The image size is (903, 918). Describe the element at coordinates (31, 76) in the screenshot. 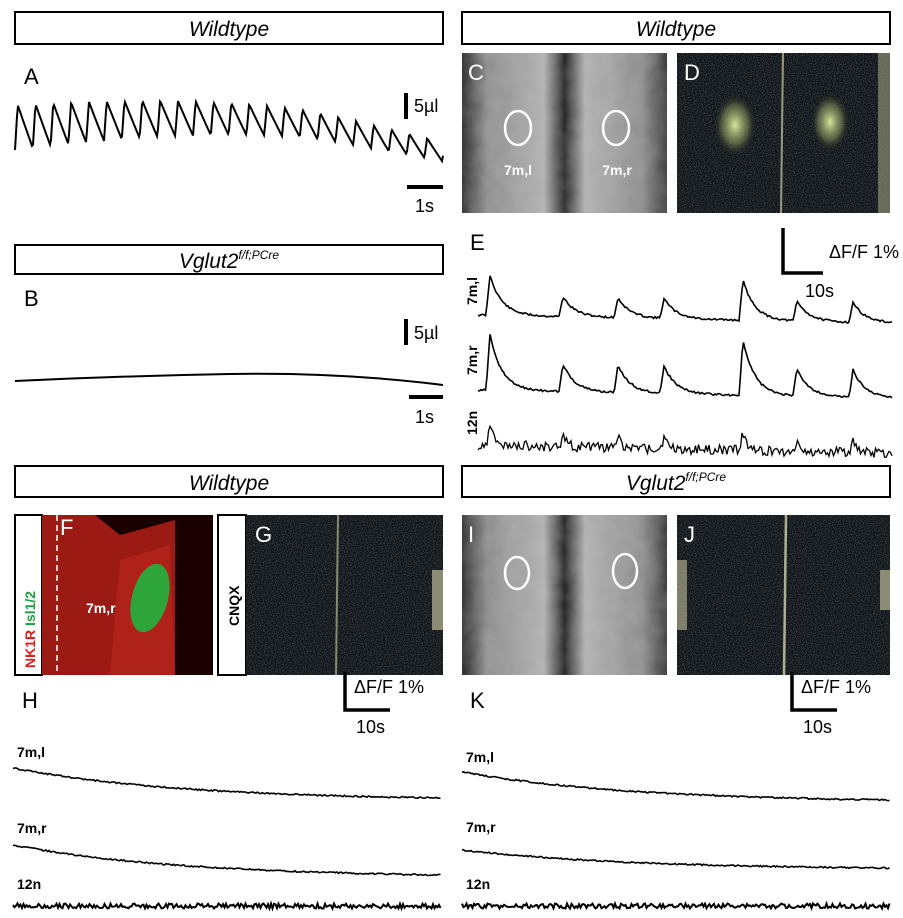

I see `panel-letter: A` at that location.